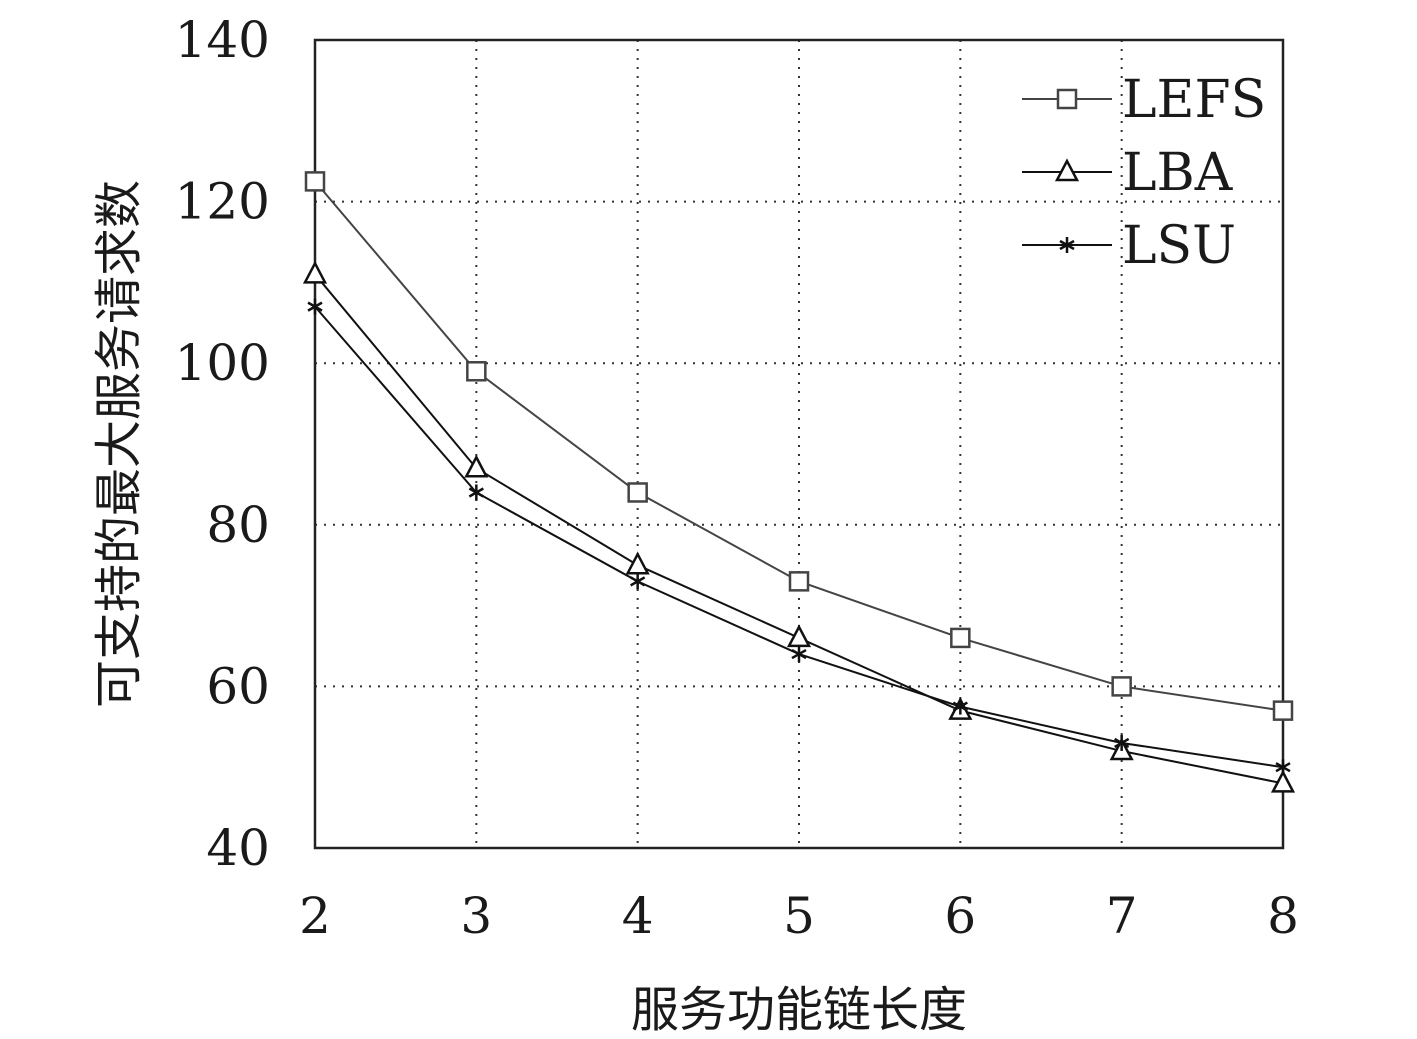  What do you see at coordinates (222, 444) in the screenshot?
I see `y-tick-labels: 40 60 80 100 120 140` at bounding box center [222, 444].